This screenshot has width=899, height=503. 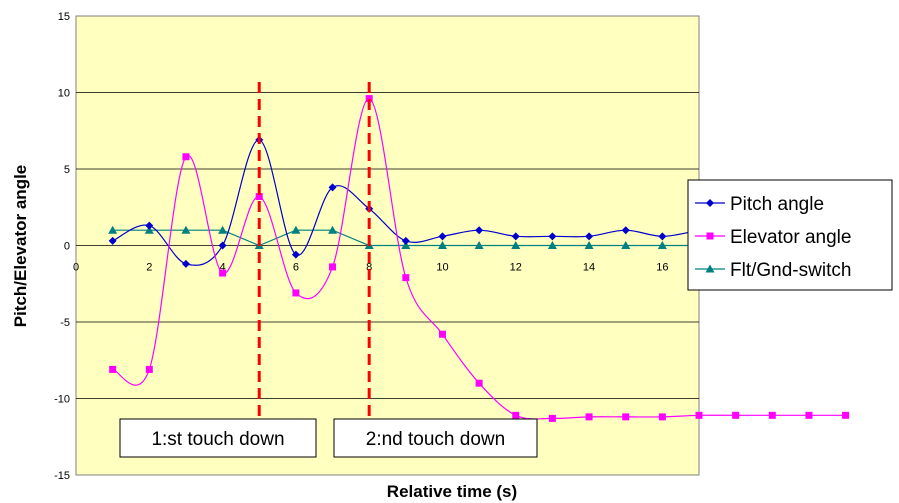 What do you see at coordinates (223, 268) in the screenshot?
I see `x-tick-label: 4` at bounding box center [223, 268].